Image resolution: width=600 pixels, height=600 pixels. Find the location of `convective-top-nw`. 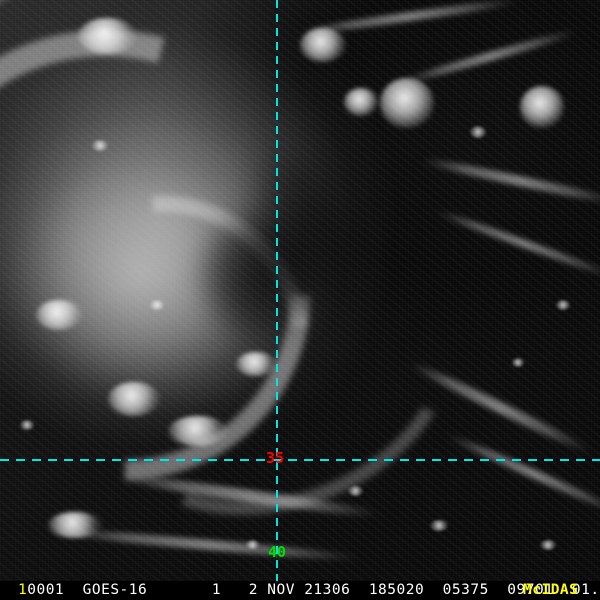

convective-top-nw is located at coordinates (107, 36).